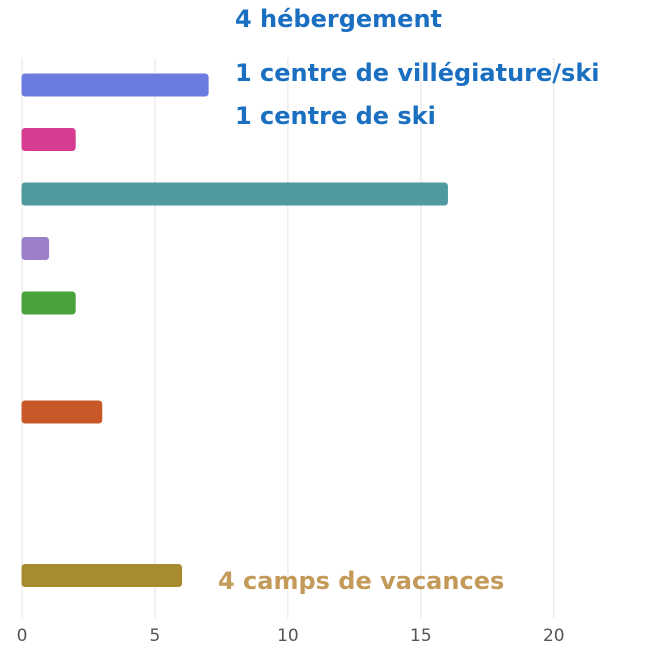 Image resolution: width=652 pixels, height=648 pixels. Describe the element at coordinates (335, 116) in the screenshot. I see `annotation: 1 centre de ski` at that location.